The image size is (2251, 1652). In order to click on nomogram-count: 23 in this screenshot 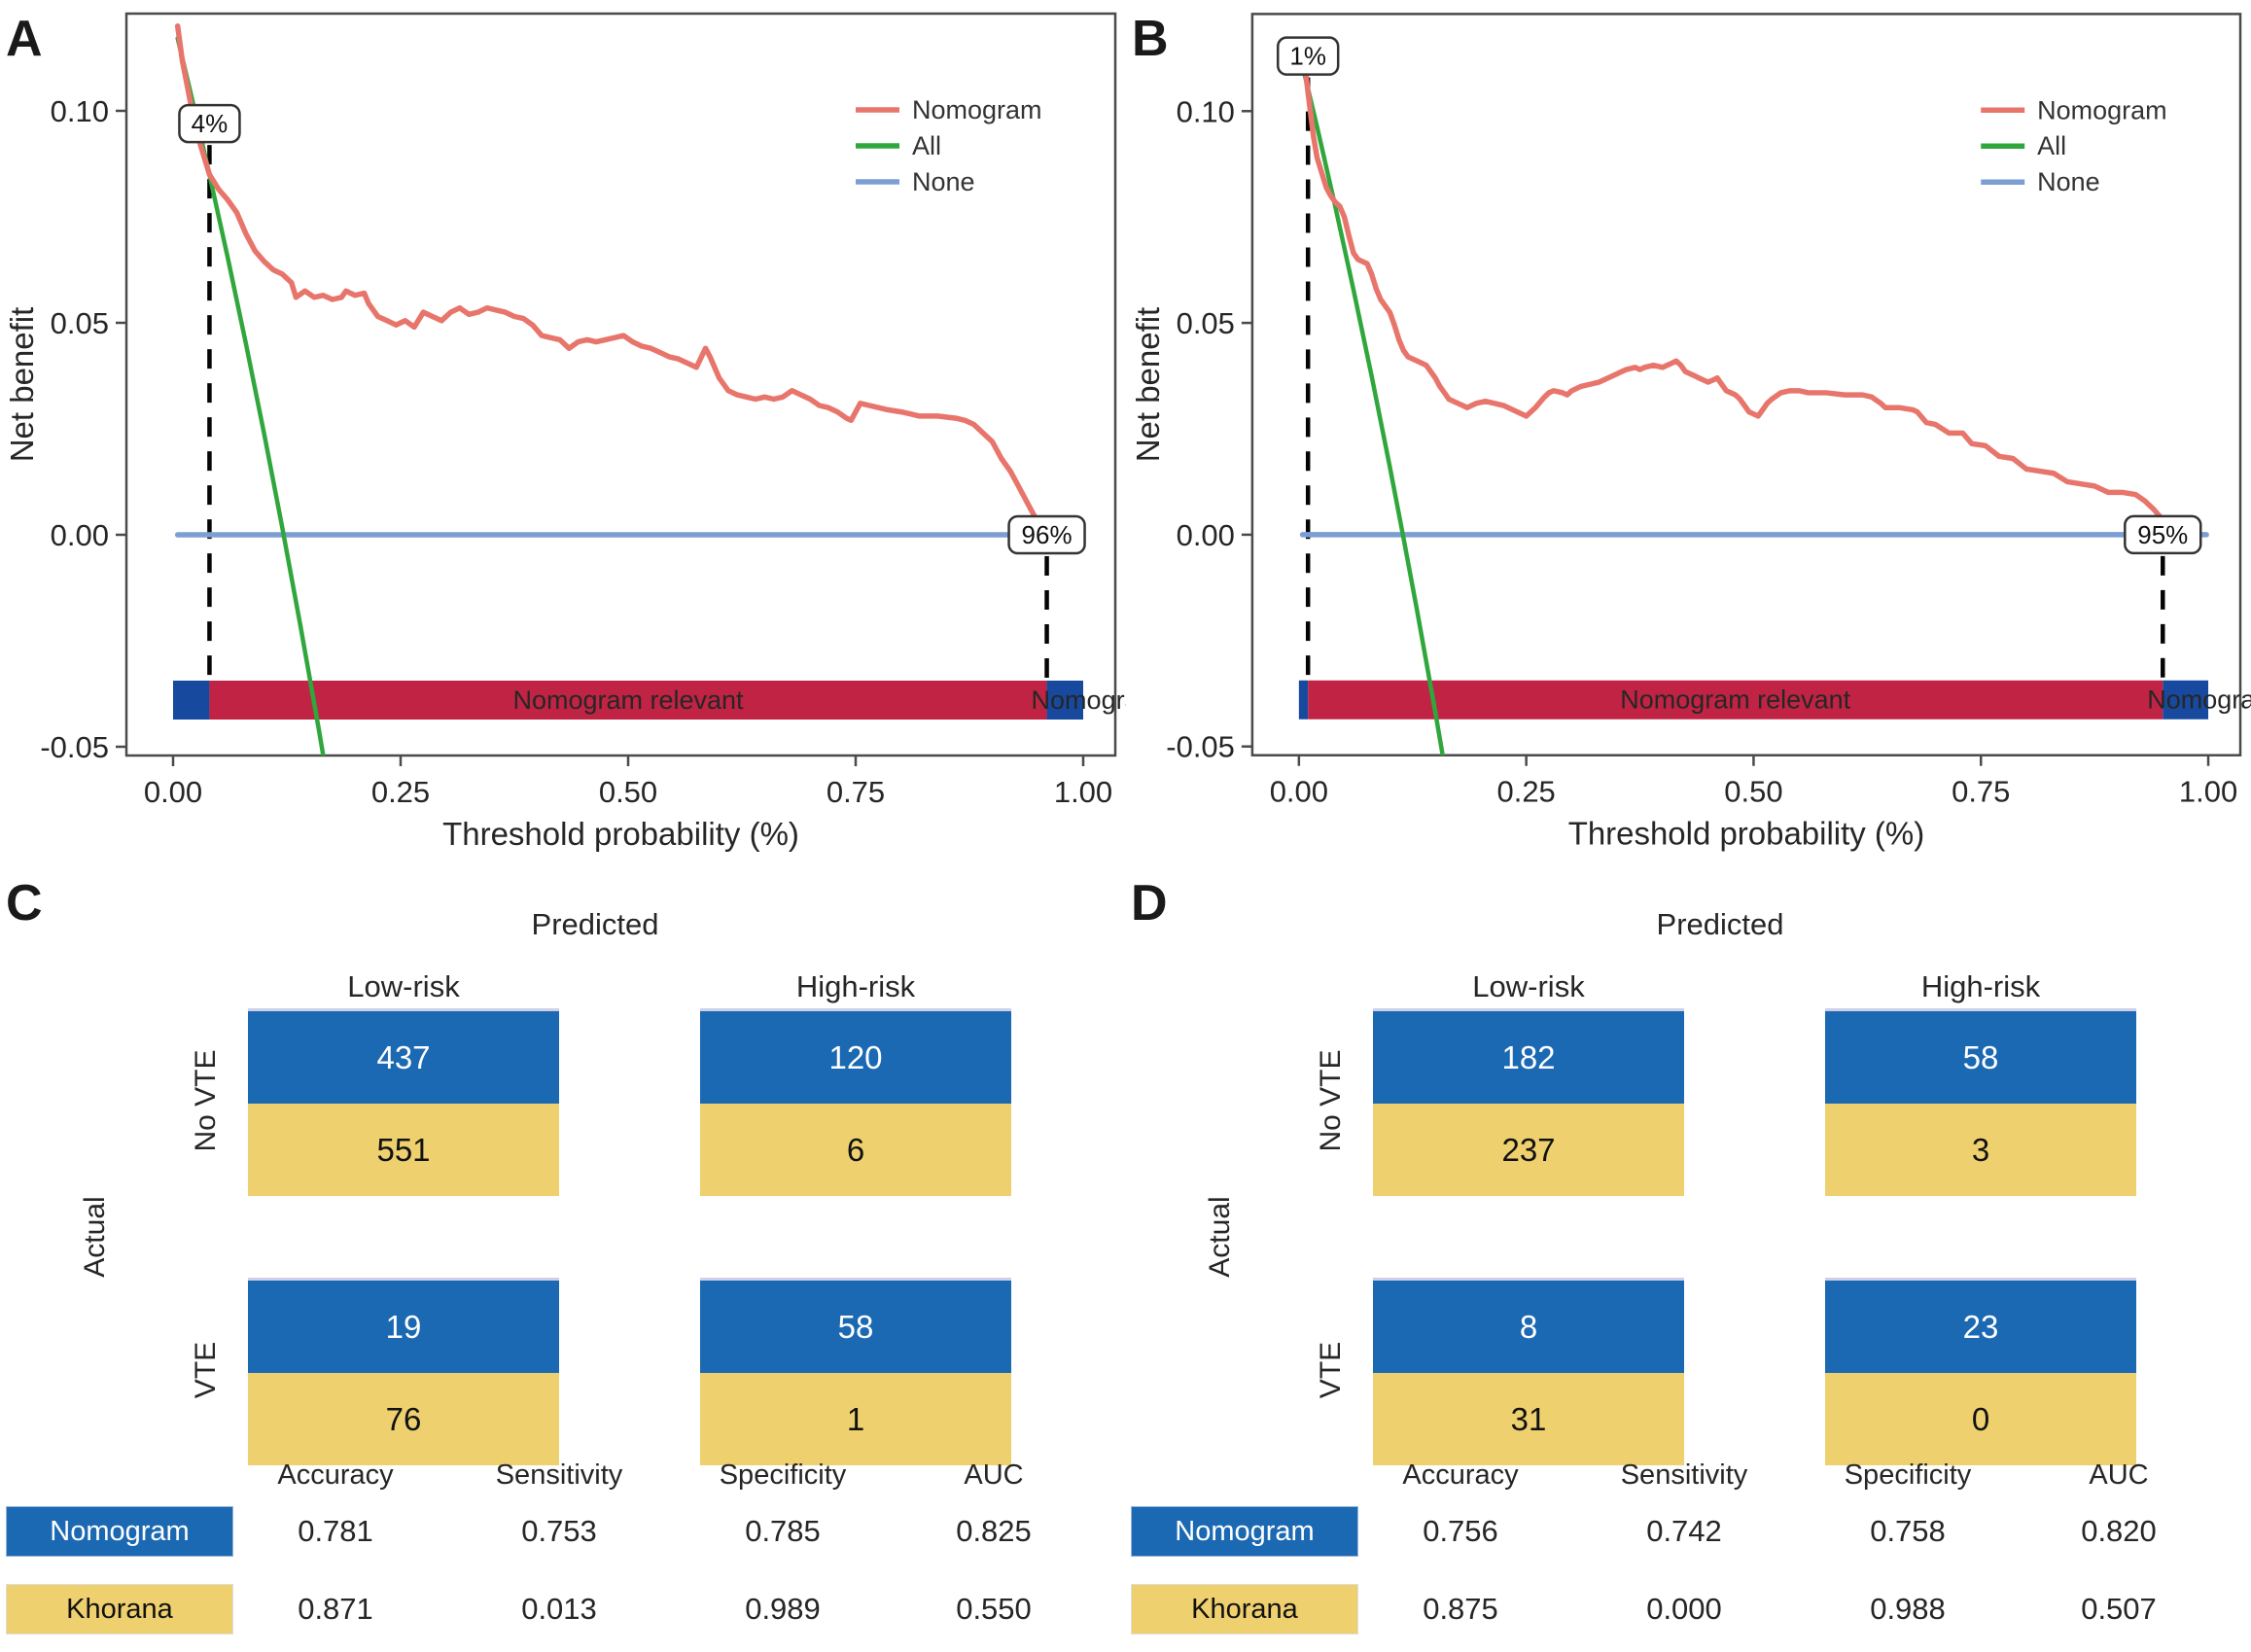, I will do `click(1980, 1325)`.